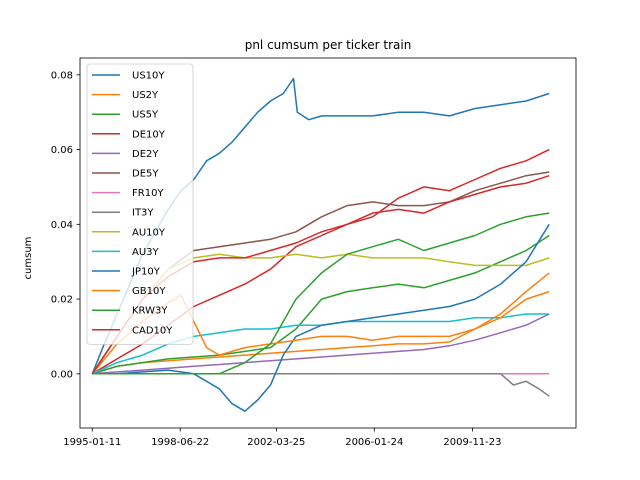  I want to click on y-axis-label: cumsum, so click(28, 258).